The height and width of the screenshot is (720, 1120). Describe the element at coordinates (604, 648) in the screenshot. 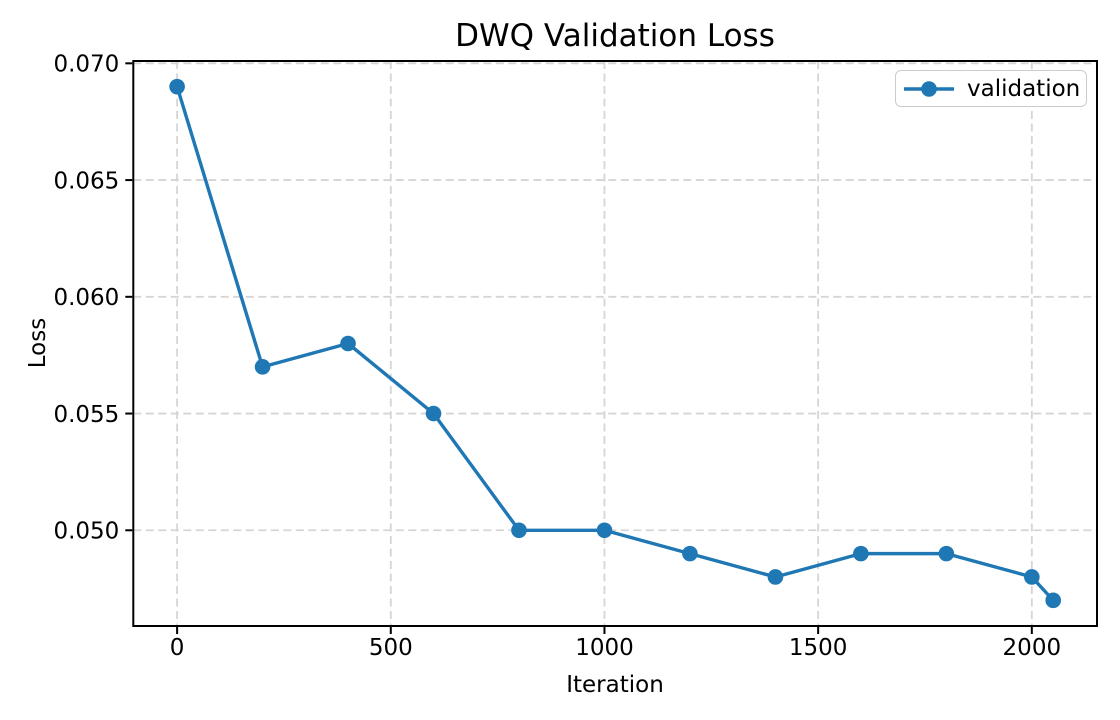

I see `x-tick-label: 1000` at that location.